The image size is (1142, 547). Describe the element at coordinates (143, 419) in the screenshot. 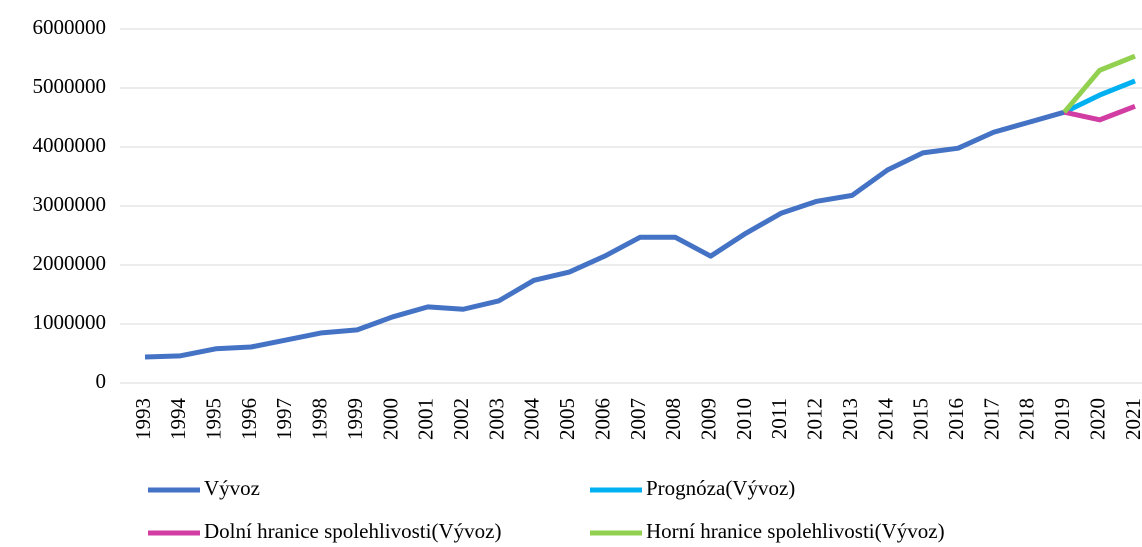

I see `x-tick-label: 1993` at that location.